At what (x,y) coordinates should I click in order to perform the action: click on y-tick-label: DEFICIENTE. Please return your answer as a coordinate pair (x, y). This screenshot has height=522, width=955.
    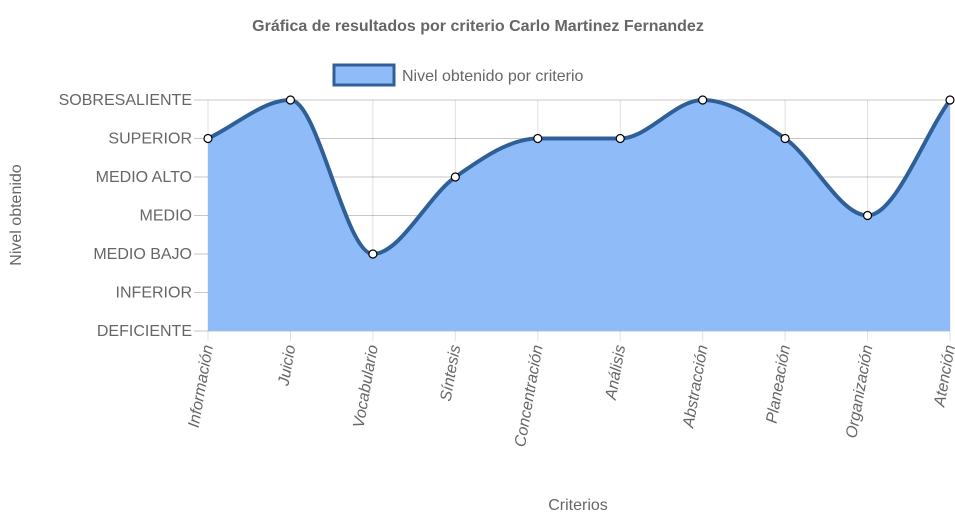
    Looking at the image, I should click on (144, 331).